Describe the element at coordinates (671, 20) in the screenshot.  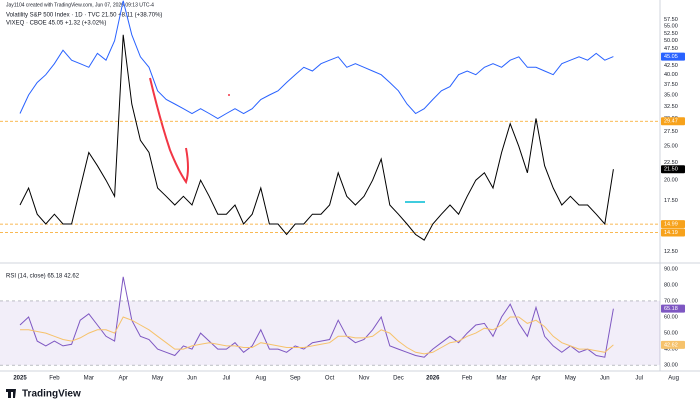
I see `y-tick-label: 57.50` at that location.